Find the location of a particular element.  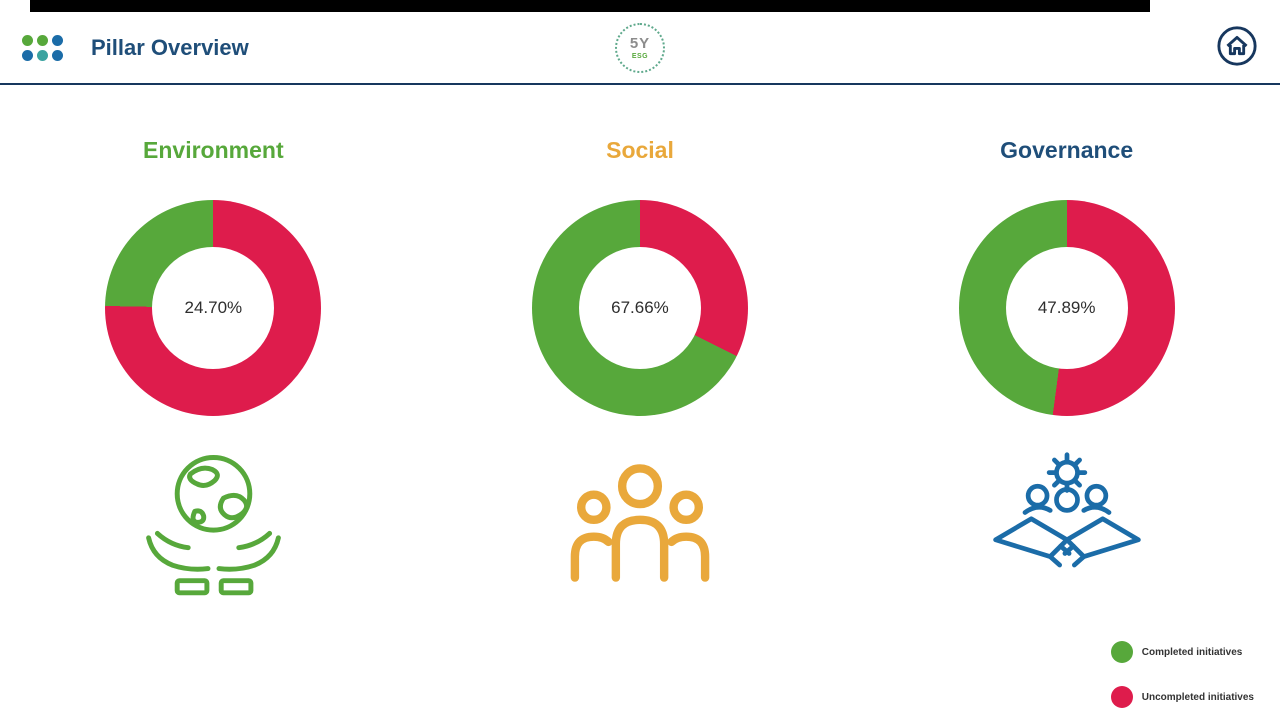

handshake-icon is located at coordinates (1067, 523).